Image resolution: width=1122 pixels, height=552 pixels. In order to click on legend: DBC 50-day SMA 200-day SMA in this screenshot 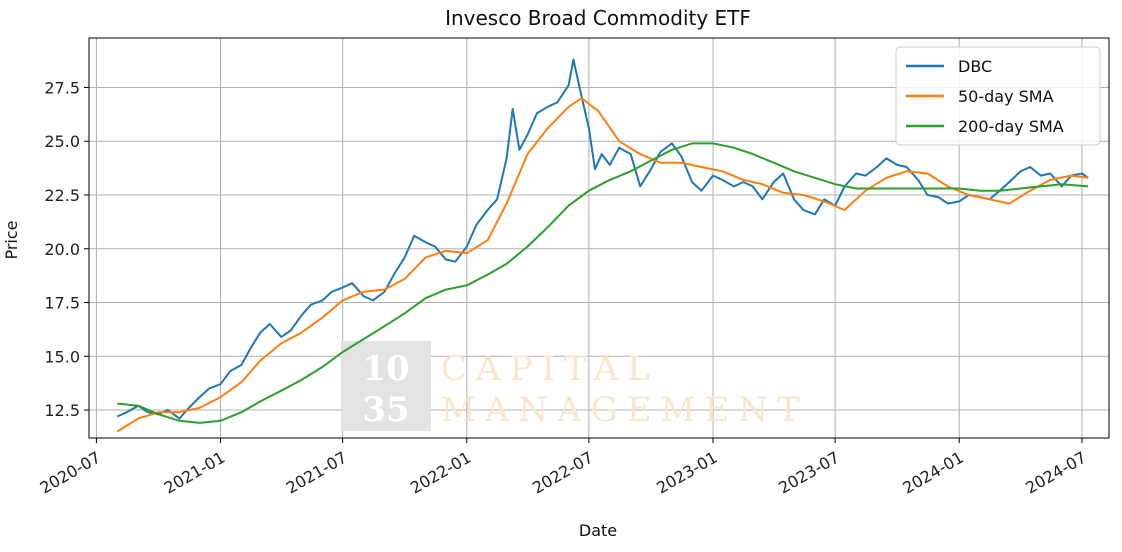, I will do `click(998, 96)`.